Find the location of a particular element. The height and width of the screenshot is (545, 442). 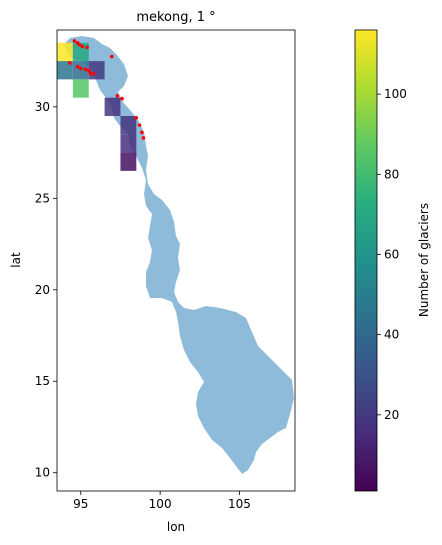

colorbar is located at coordinates (366, 260).